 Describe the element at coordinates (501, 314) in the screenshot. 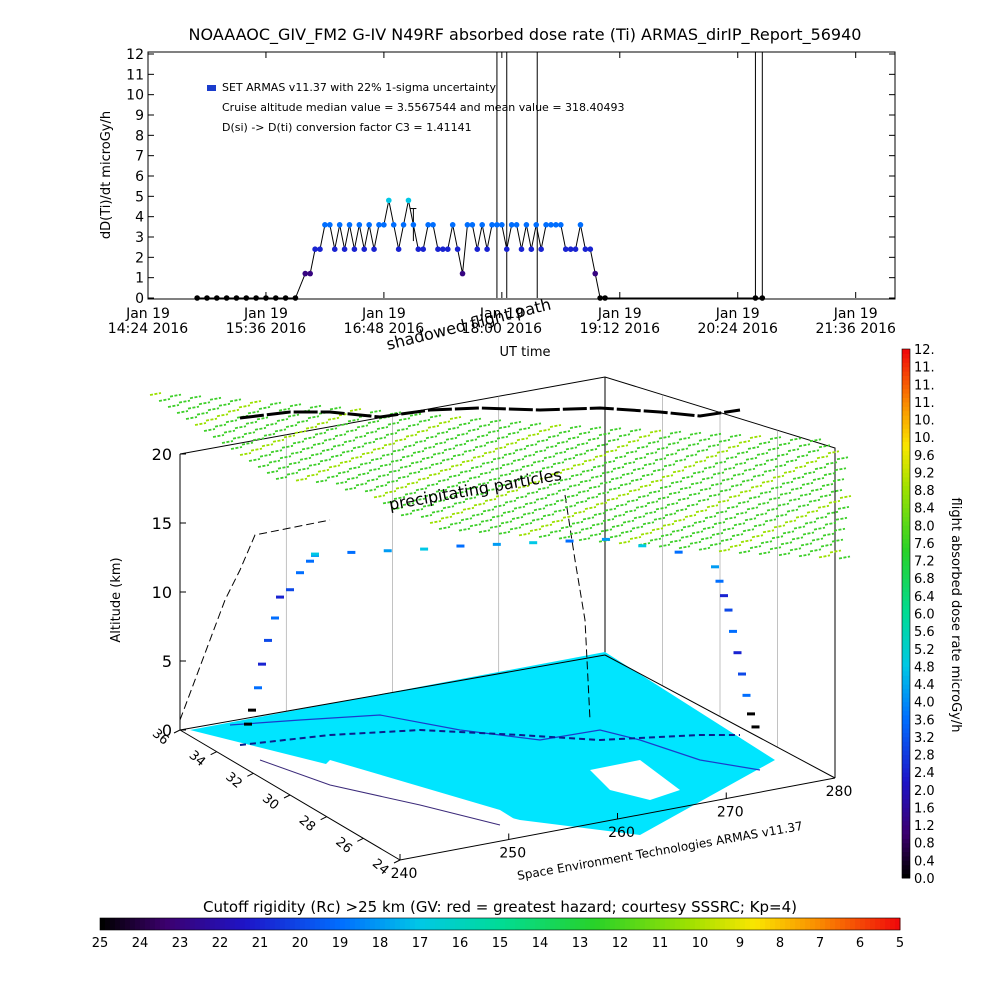

I see `x-tick-date: Jan 19` at that location.